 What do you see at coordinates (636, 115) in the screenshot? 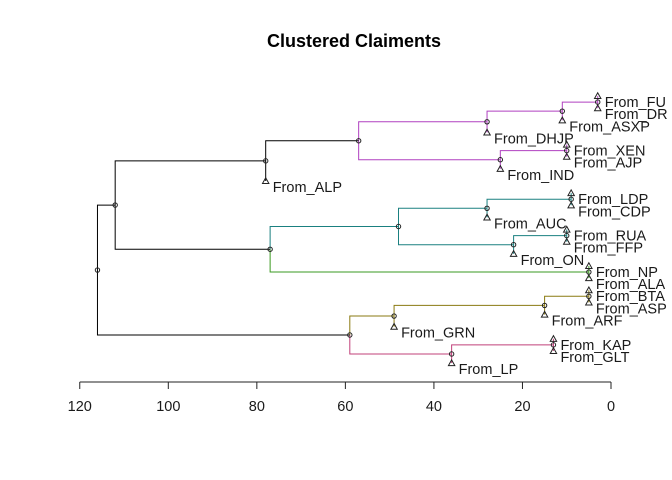
I see `leaf-label: From_DR` at bounding box center [636, 115].